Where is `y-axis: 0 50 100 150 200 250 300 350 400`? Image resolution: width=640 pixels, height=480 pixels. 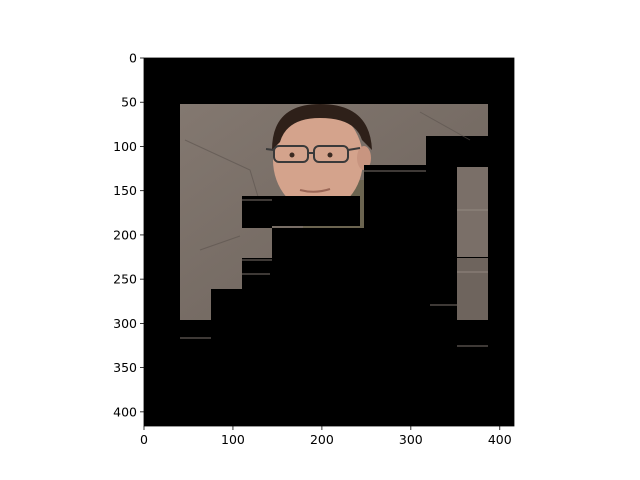
y-axis: 0 50 100 150 200 250 300 350 400 is located at coordinates (128, 235).